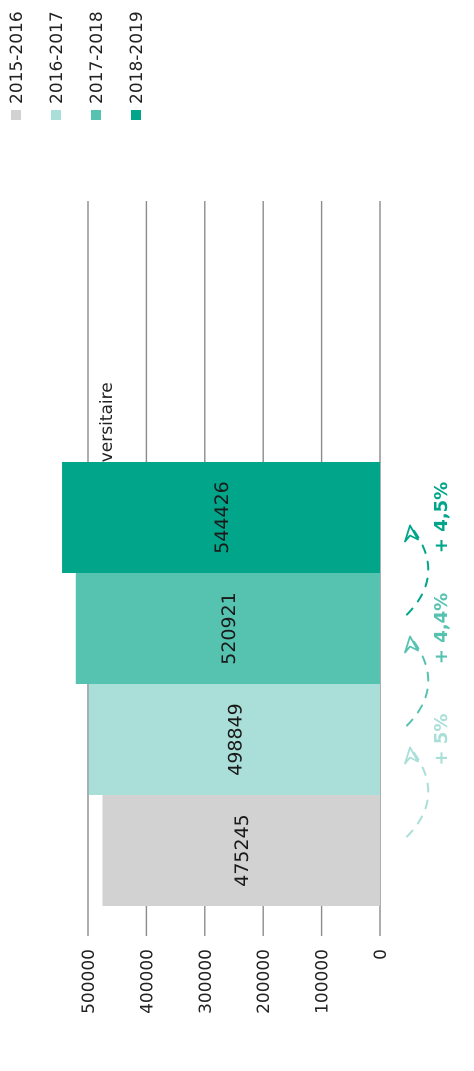 The width and height of the screenshot is (474, 1071). Describe the element at coordinates (137, 57) in the screenshot. I see `legend-label: 2018-2019` at that location.